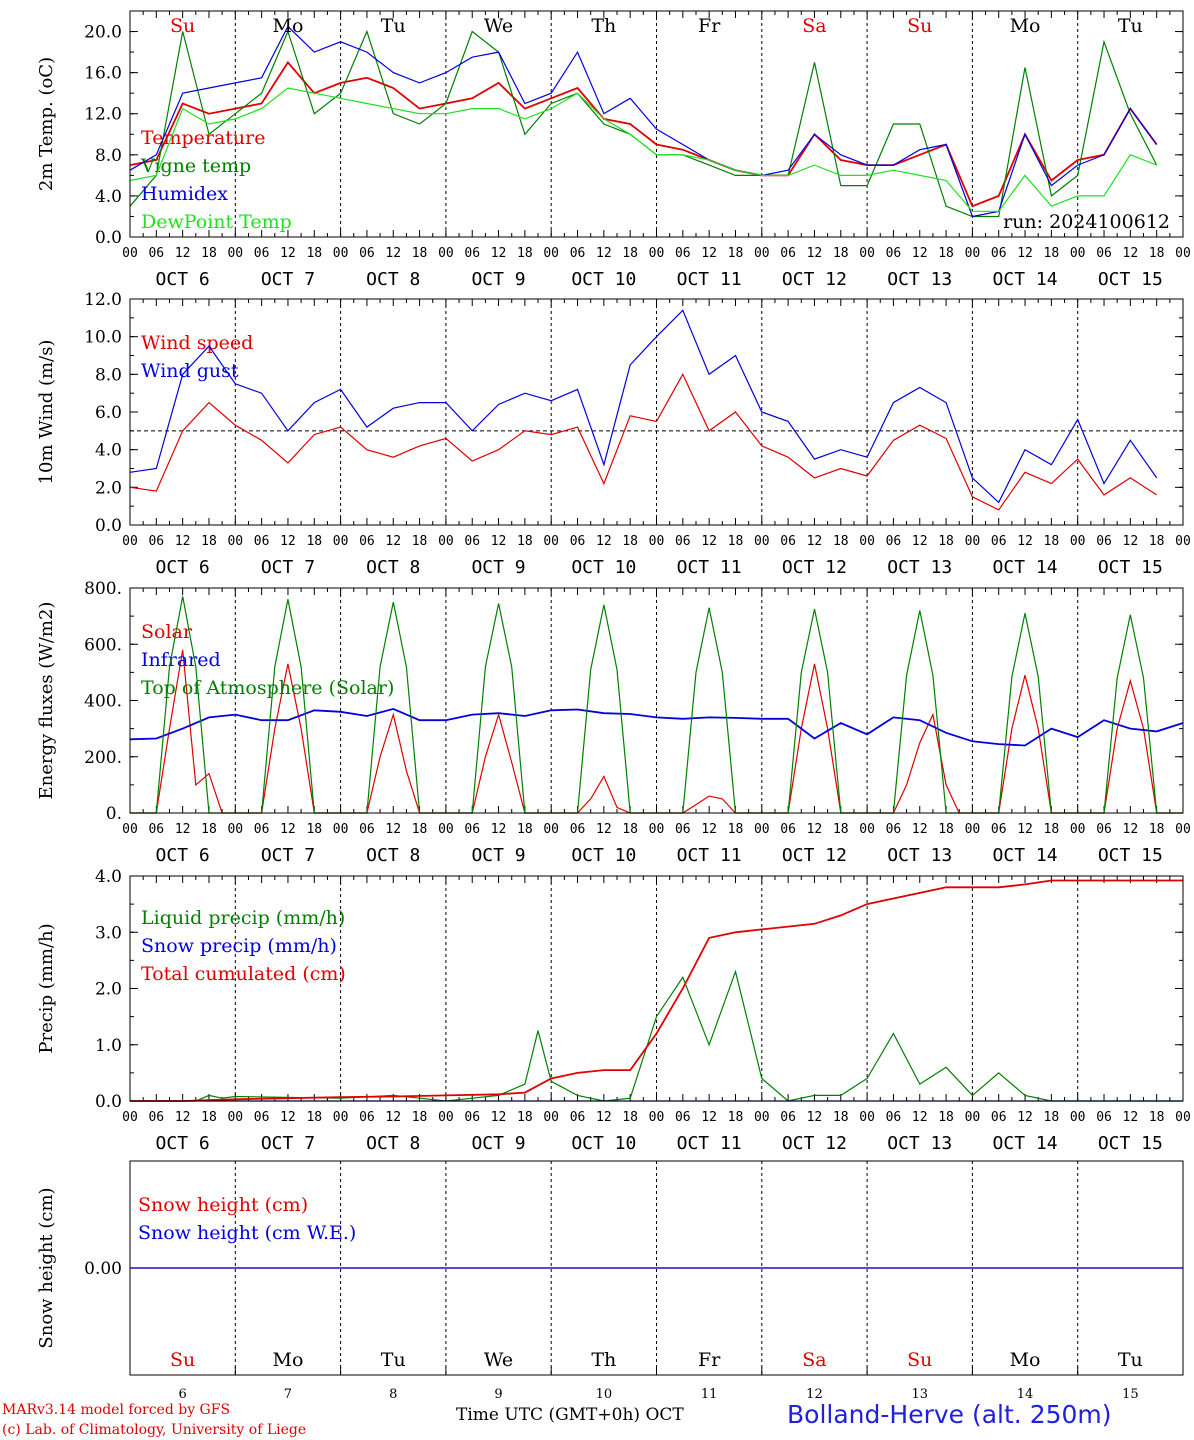 The image size is (1194, 1440). Describe the element at coordinates (103, 300) in the screenshot. I see `y-tick-label: 12.0` at that location.